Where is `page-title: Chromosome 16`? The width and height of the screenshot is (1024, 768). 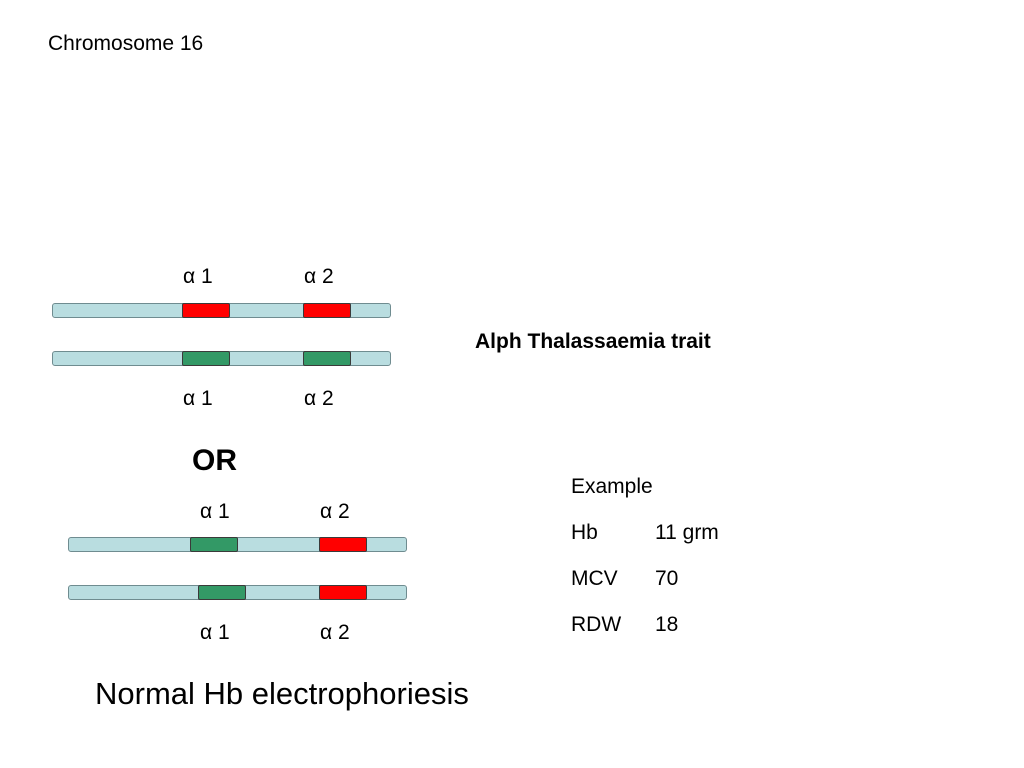
page-title: Chromosome 16 is located at coordinates (126, 43).